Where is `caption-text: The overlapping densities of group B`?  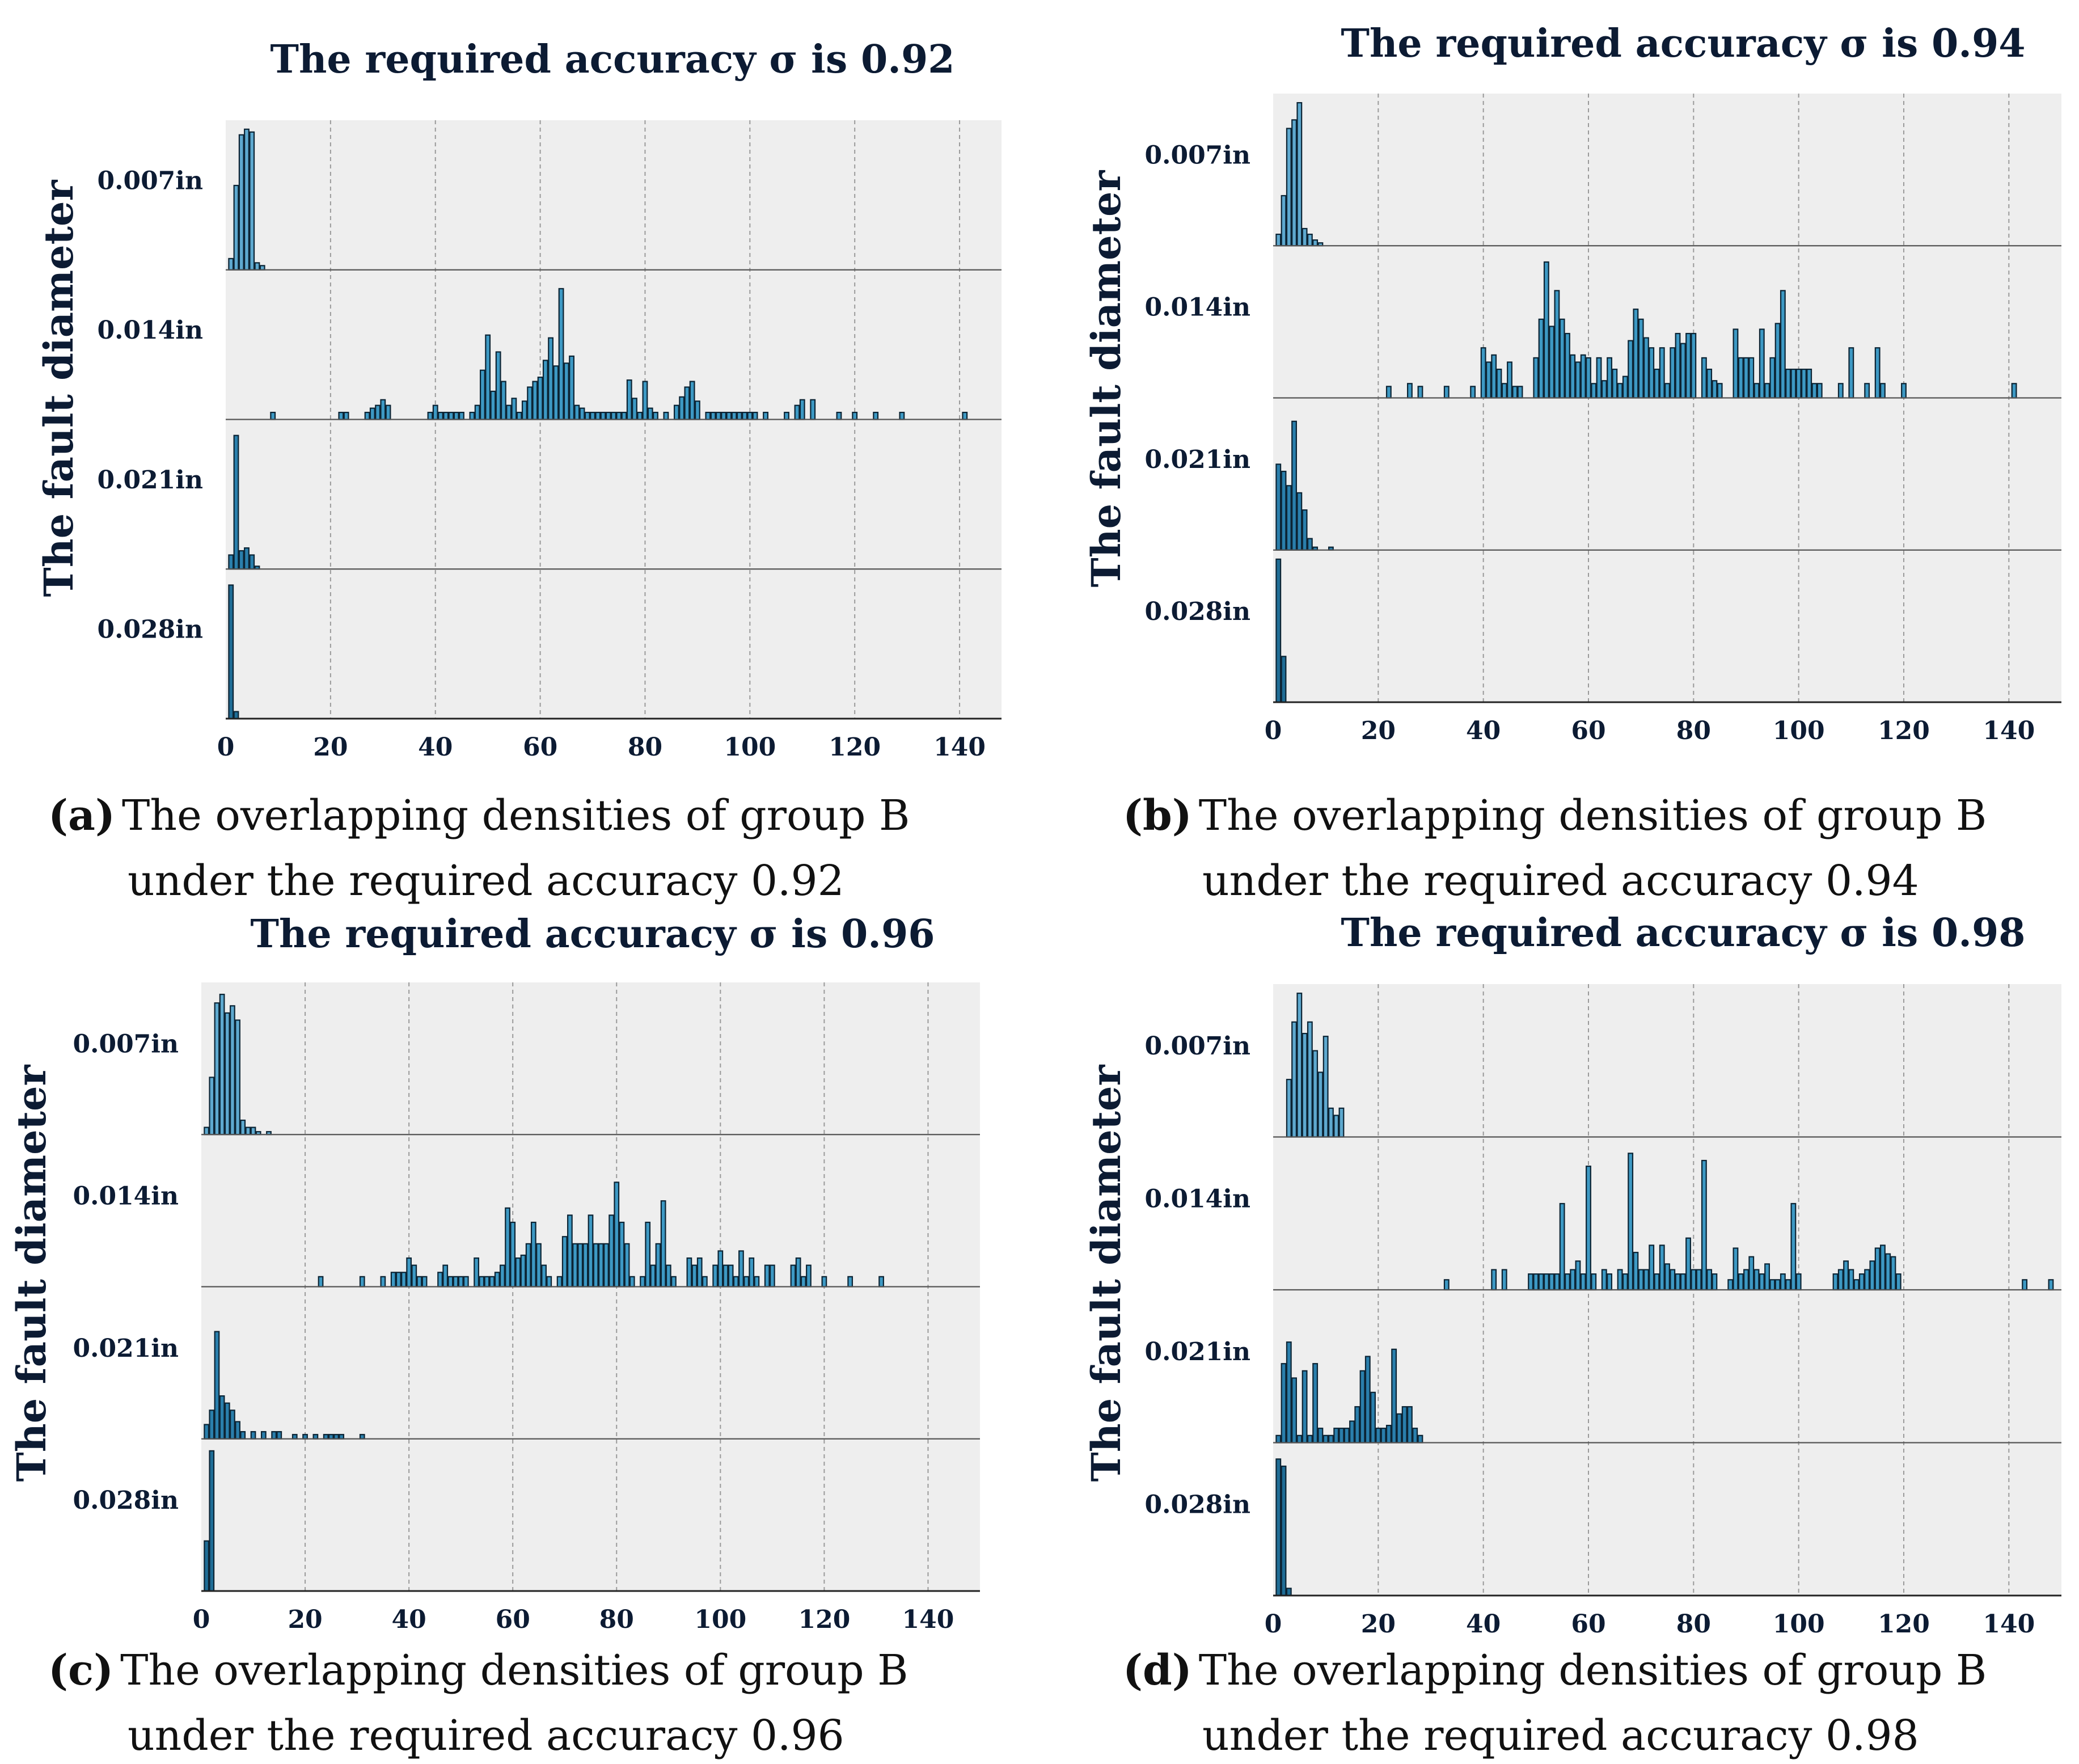
caption-text: The overlapping densities of group B is located at coordinates (1593, 1670).